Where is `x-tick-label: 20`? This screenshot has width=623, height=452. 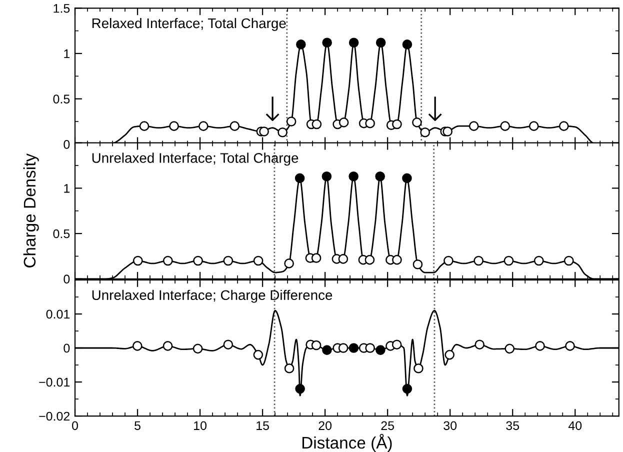 x-tick-label: 20 is located at coordinates (325, 425).